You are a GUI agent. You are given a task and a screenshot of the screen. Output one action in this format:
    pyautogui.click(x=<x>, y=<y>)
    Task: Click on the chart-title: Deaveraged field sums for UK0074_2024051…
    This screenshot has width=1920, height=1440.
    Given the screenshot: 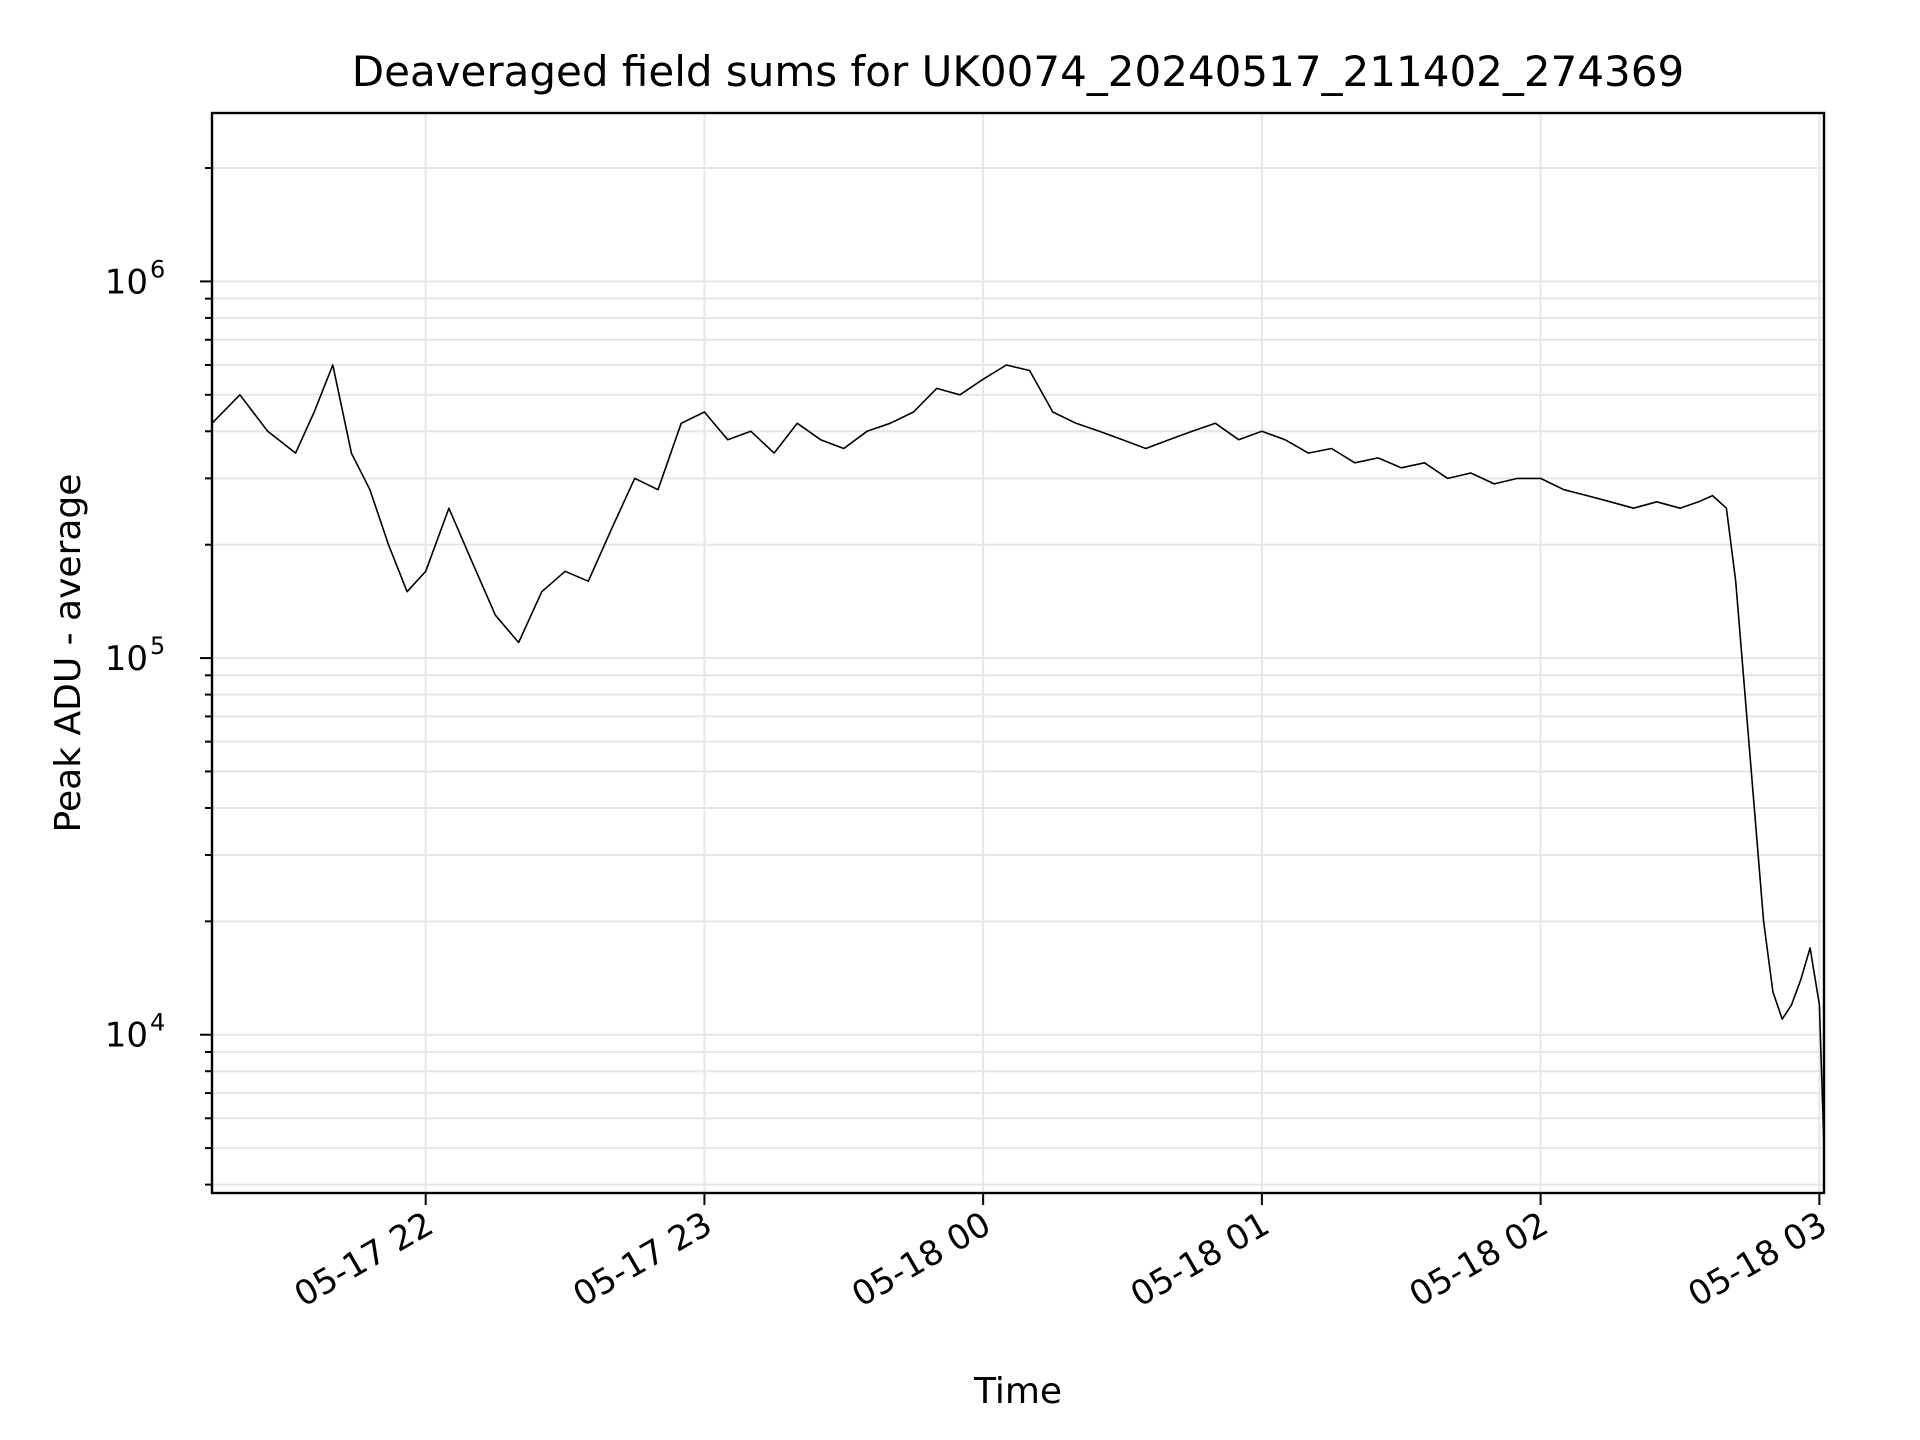 What is the action you would take?
    pyautogui.click(x=1018, y=71)
    